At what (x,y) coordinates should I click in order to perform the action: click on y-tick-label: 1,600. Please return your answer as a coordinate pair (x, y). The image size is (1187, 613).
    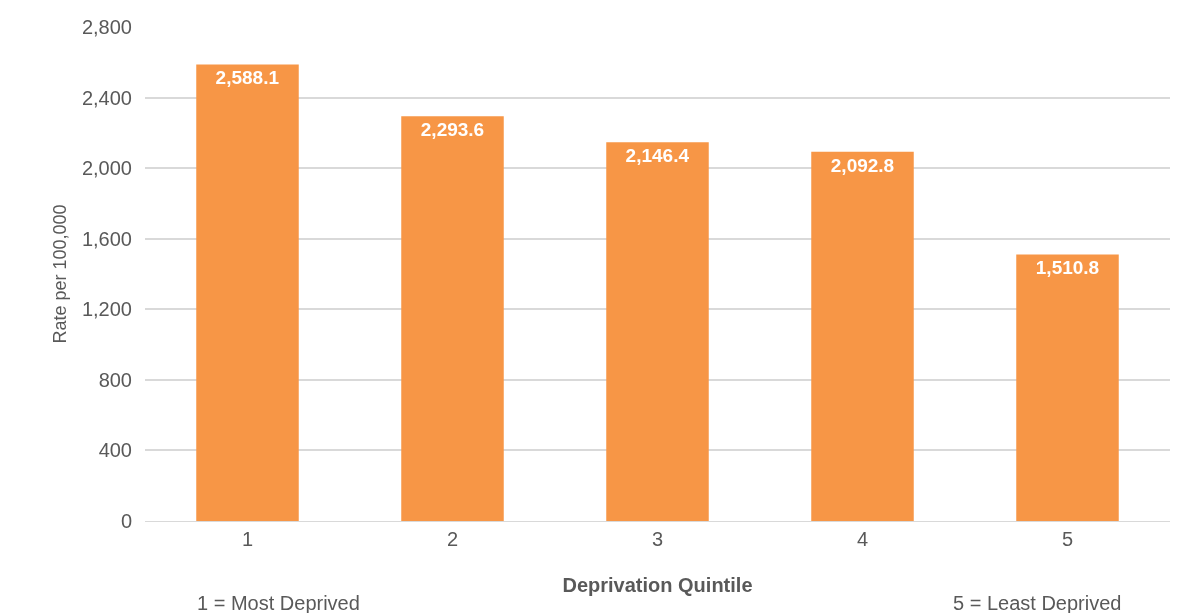
    Looking at the image, I should click on (106, 238).